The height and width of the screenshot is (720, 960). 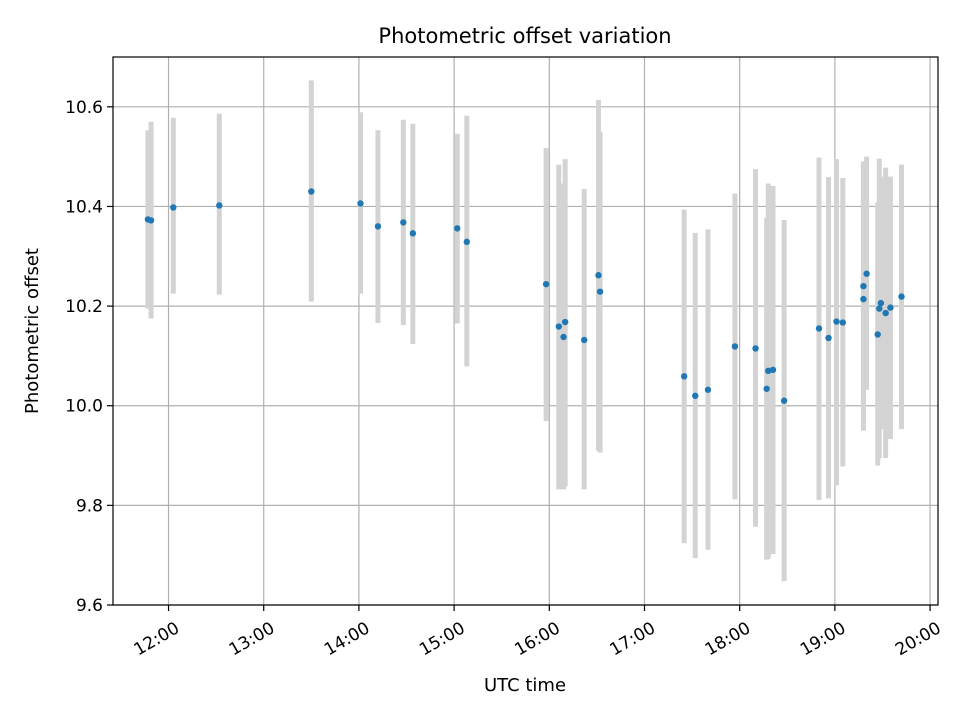 What do you see at coordinates (84, 407) in the screenshot?
I see `y-tick-label: 10.0` at bounding box center [84, 407].